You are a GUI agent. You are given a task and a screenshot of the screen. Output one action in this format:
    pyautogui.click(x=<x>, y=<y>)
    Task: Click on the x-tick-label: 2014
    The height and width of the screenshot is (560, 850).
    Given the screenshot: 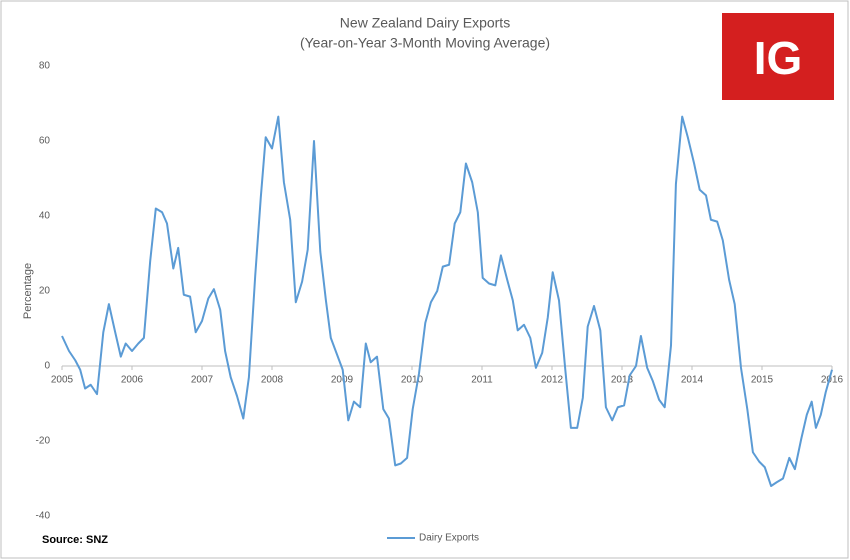 What is the action you would take?
    pyautogui.click(x=692, y=380)
    